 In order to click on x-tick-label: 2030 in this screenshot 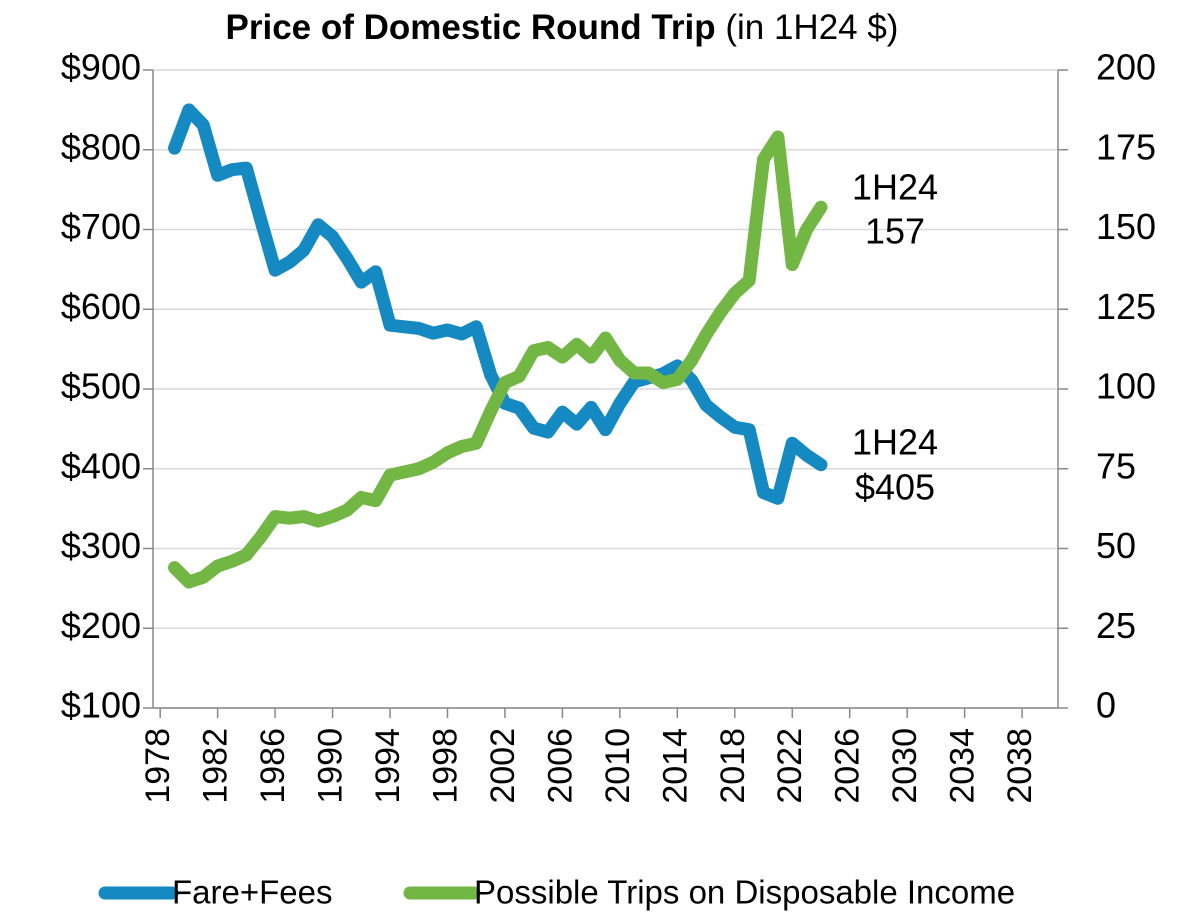, I will do `click(905, 766)`.